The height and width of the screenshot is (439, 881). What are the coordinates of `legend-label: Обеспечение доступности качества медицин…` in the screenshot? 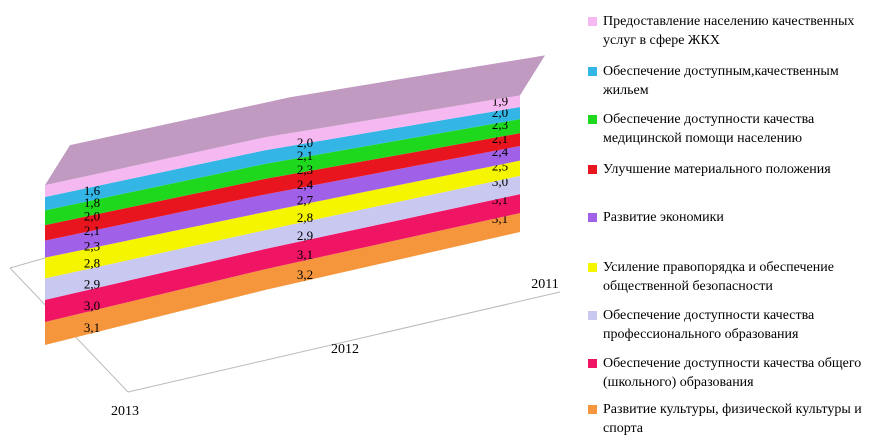 It's located at (709, 129).